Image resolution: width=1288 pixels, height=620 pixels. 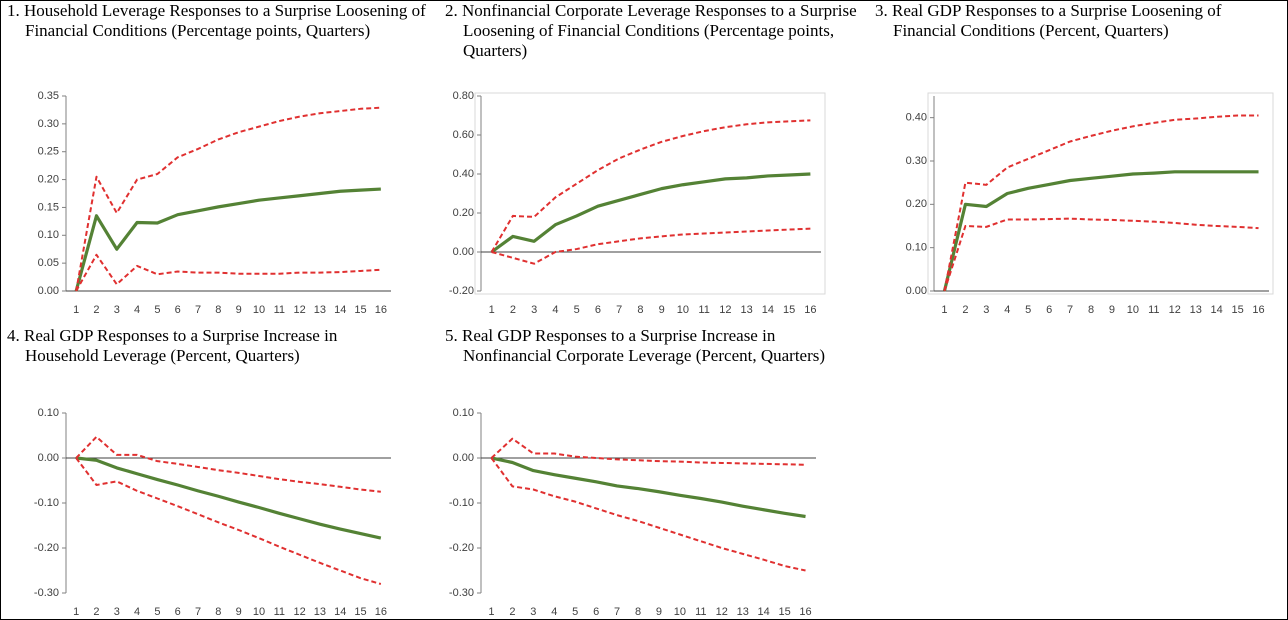 What do you see at coordinates (48, 152) in the screenshot?
I see `y-tick-label: 0.25` at bounding box center [48, 152].